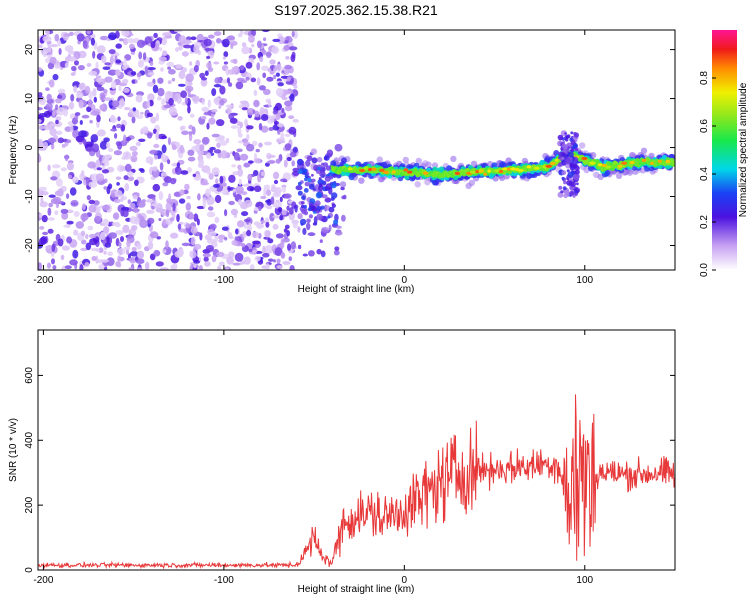 The width and height of the screenshot is (750, 600). What do you see at coordinates (743, 149) in the screenshot?
I see `colorbar-label: Normalized spectral amplitude` at bounding box center [743, 149].